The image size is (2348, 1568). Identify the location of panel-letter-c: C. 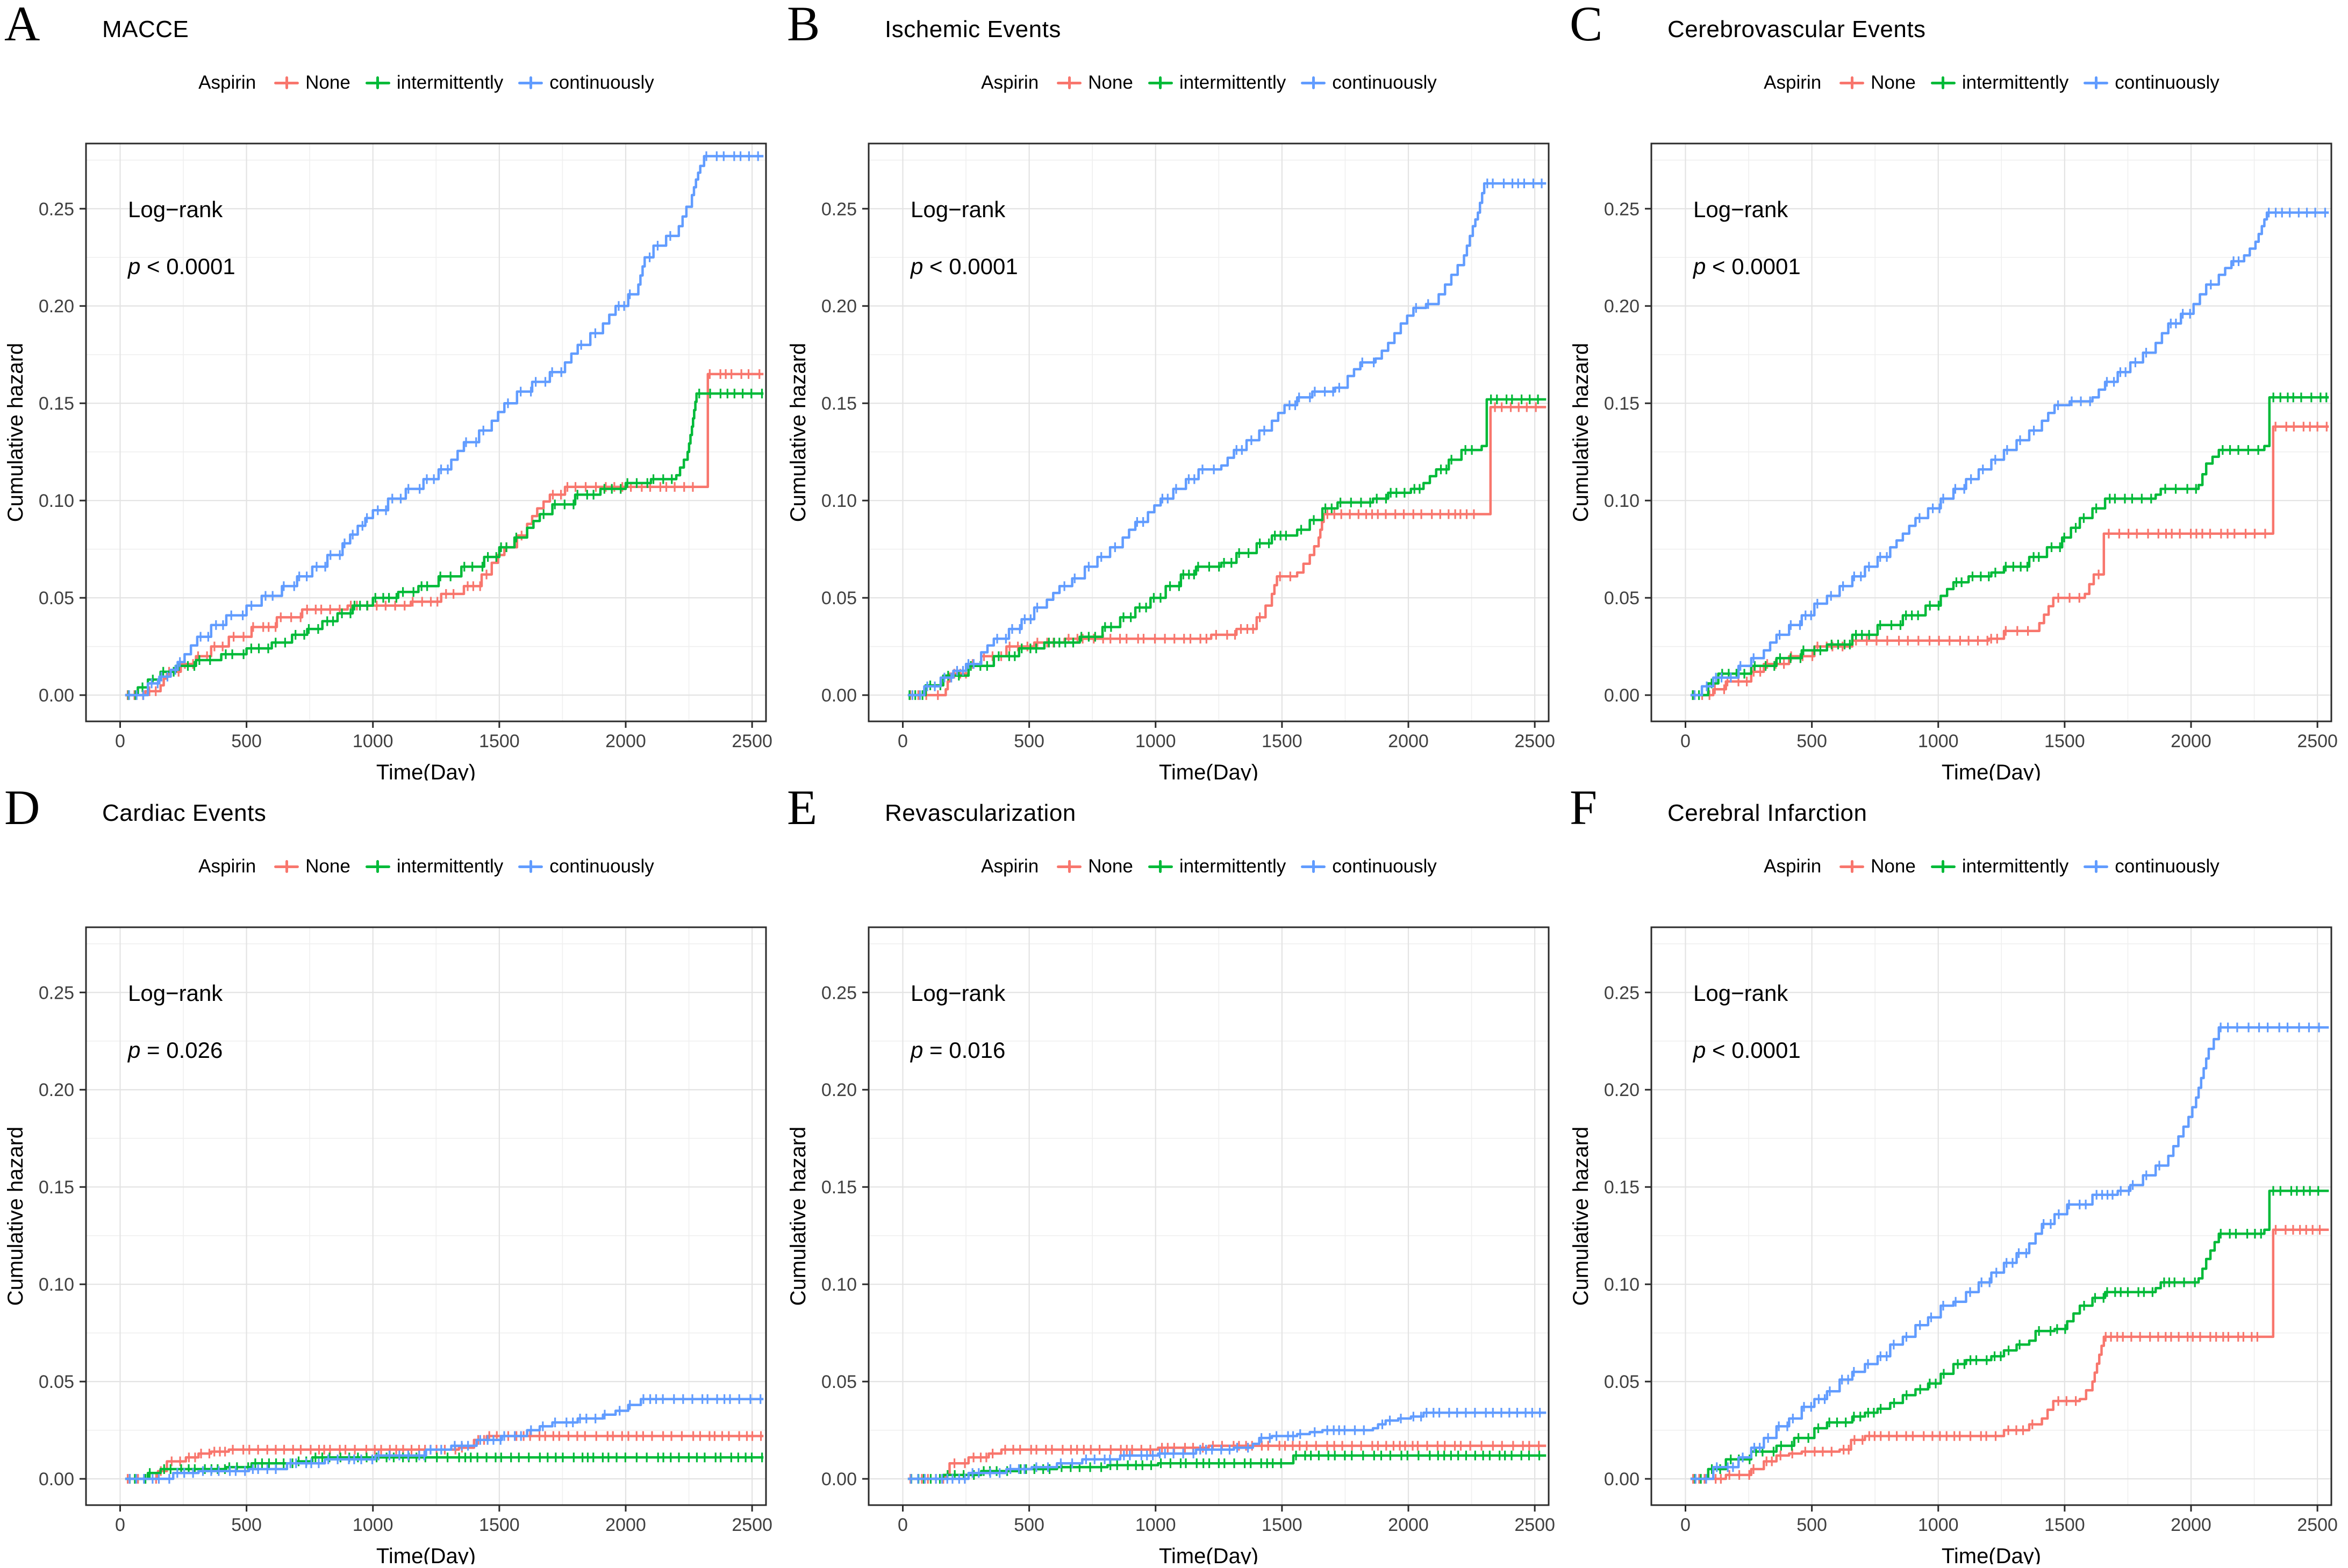
(1586, 25).